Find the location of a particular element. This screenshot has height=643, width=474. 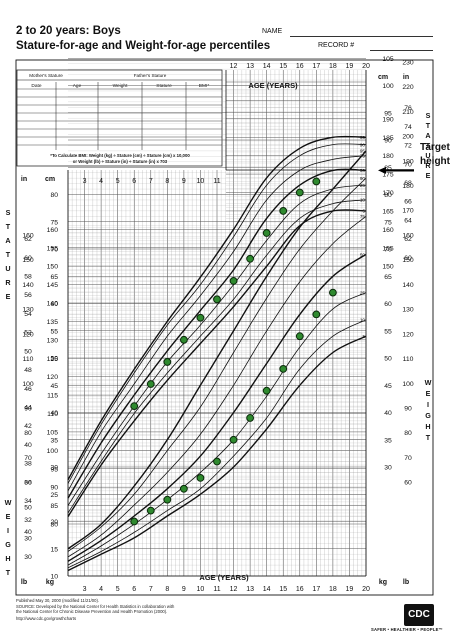

stature-vertical-label: A is located at coordinates (7, 240).